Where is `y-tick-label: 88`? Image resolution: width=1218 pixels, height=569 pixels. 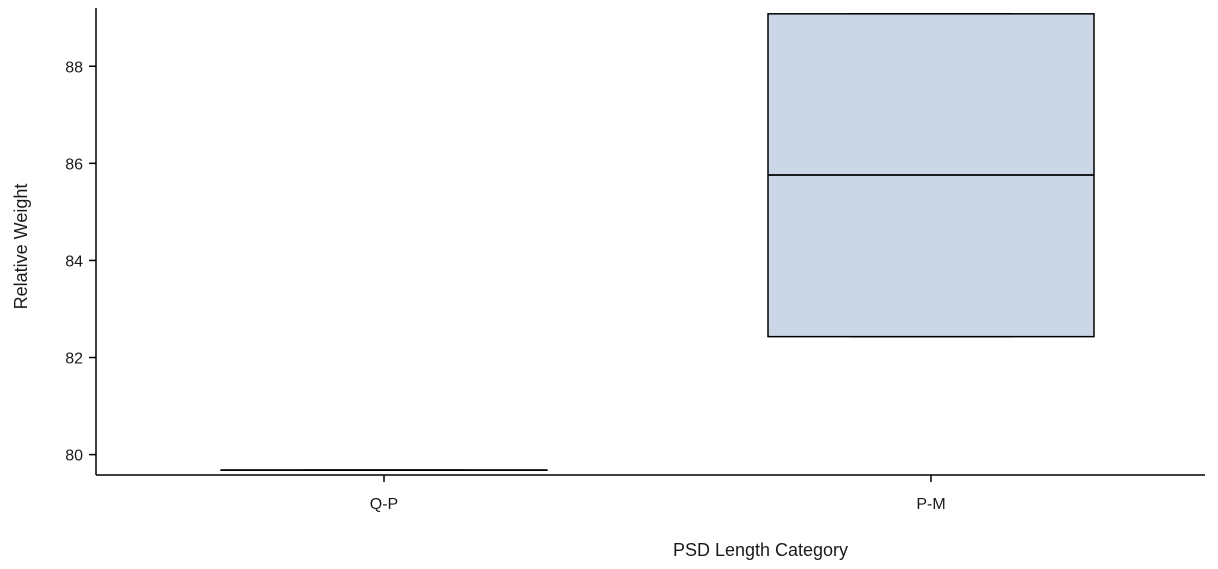 y-tick-label: 88 is located at coordinates (74, 67).